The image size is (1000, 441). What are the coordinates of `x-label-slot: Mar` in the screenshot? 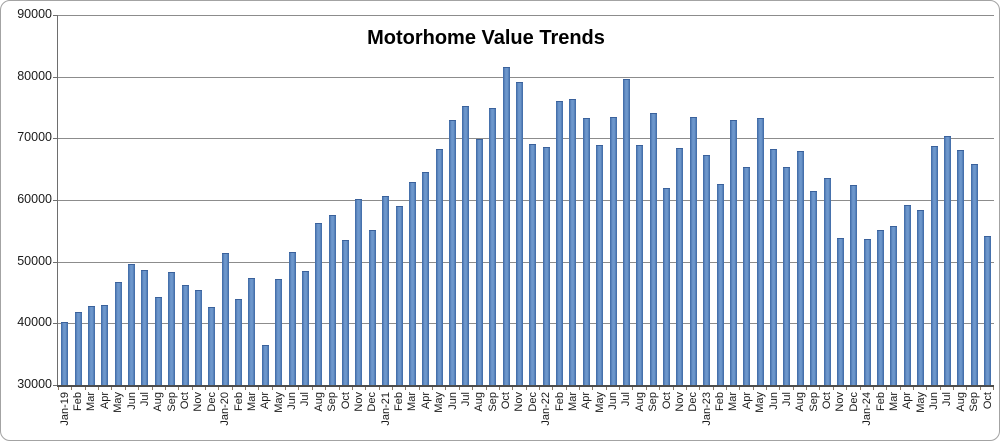 It's located at (733, 409).